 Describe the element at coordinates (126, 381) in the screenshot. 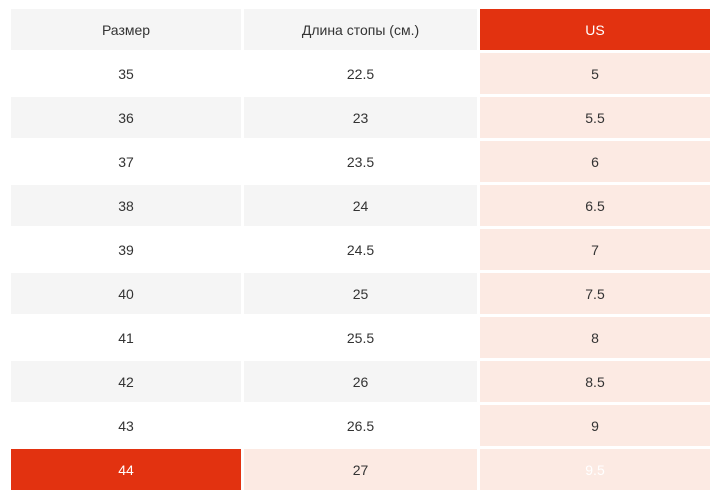

I see `size-cell: 42` at that location.